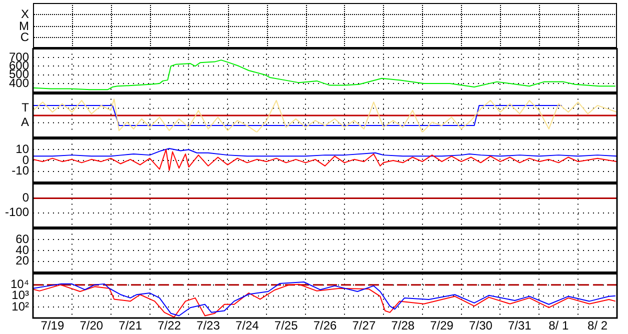 The width and height of the screenshot is (628, 334). What do you see at coordinates (442, 325) in the screenshot?
I see `x-tick-label: 7/29` at bounding box center [442, 325].